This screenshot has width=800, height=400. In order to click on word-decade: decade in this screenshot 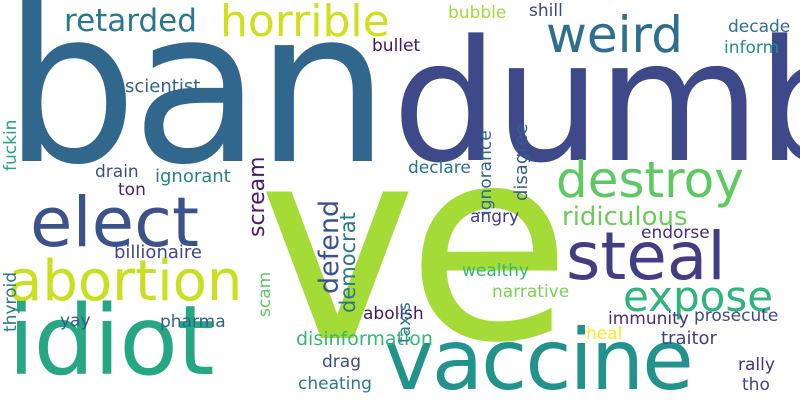, I will do `click(759, 27)`.